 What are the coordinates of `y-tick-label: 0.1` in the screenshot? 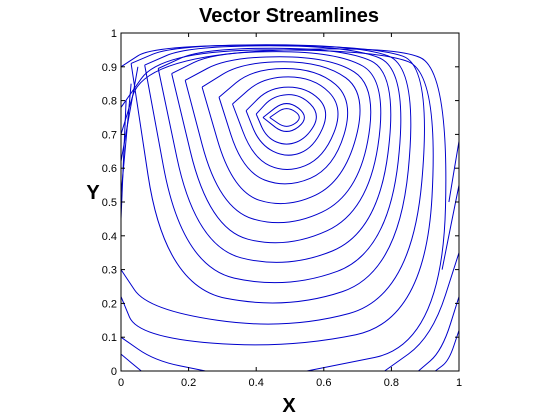 It's located at (109, 338).